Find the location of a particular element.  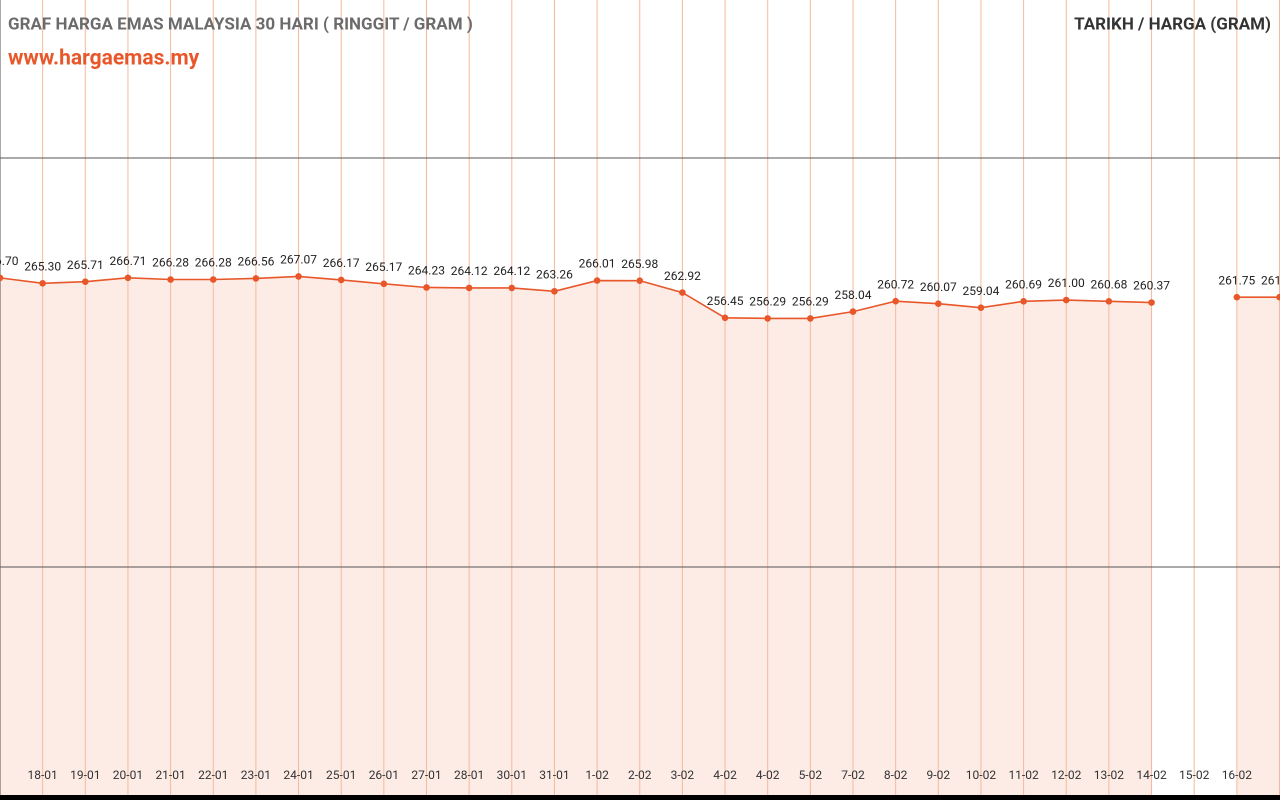

x-tick-label: 27-01 is located at coordinates (426, 775).